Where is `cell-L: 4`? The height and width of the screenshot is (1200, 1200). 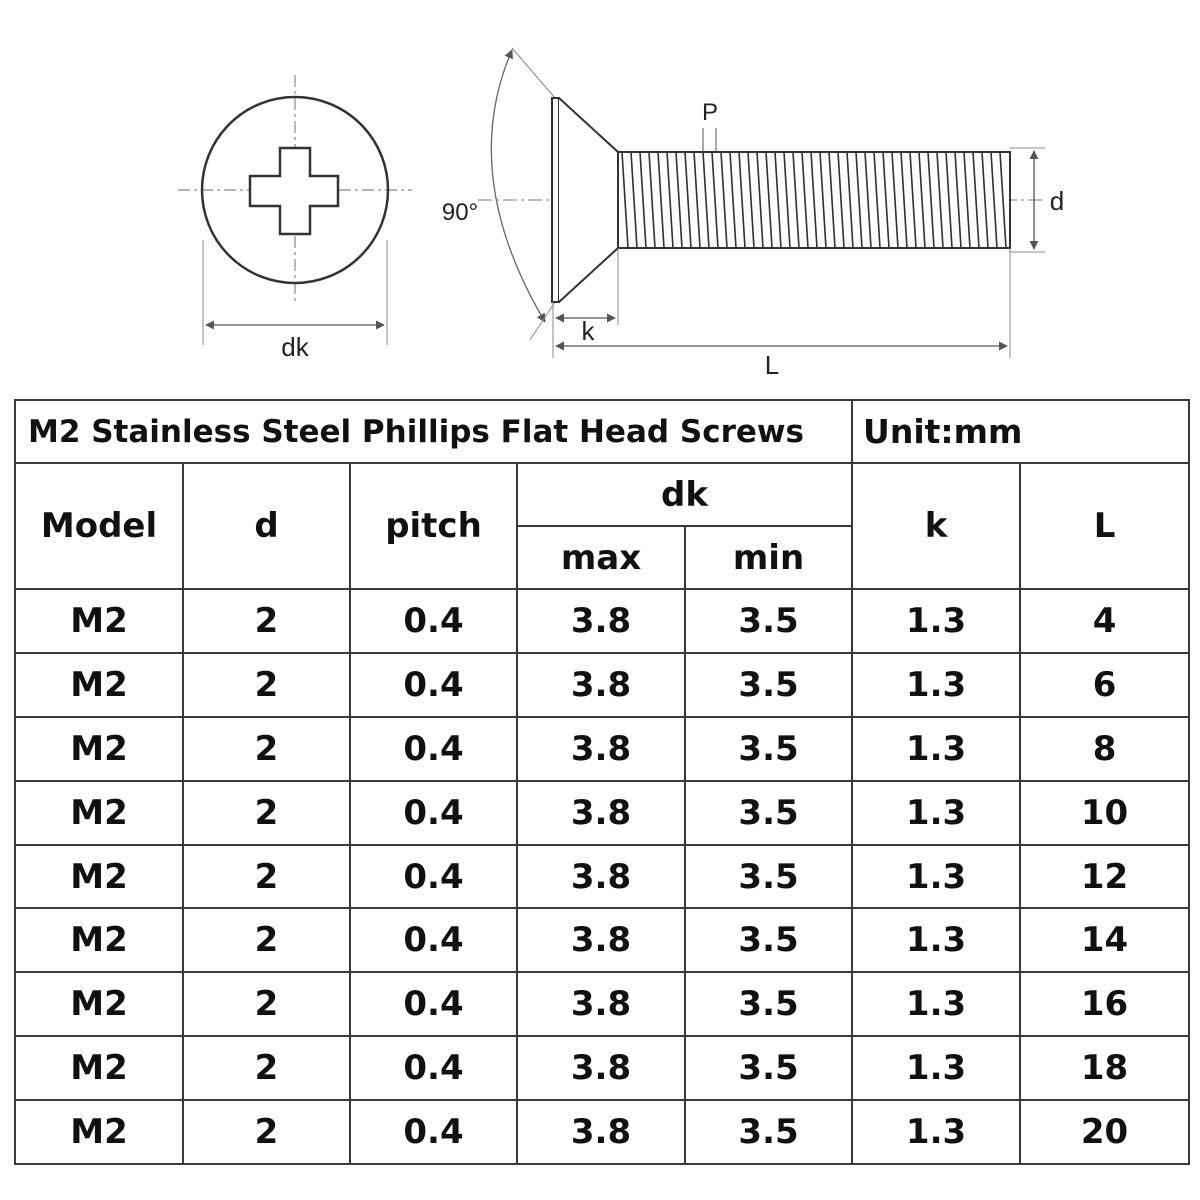 cell-L: 4 is located at coordinates (1105, 621).